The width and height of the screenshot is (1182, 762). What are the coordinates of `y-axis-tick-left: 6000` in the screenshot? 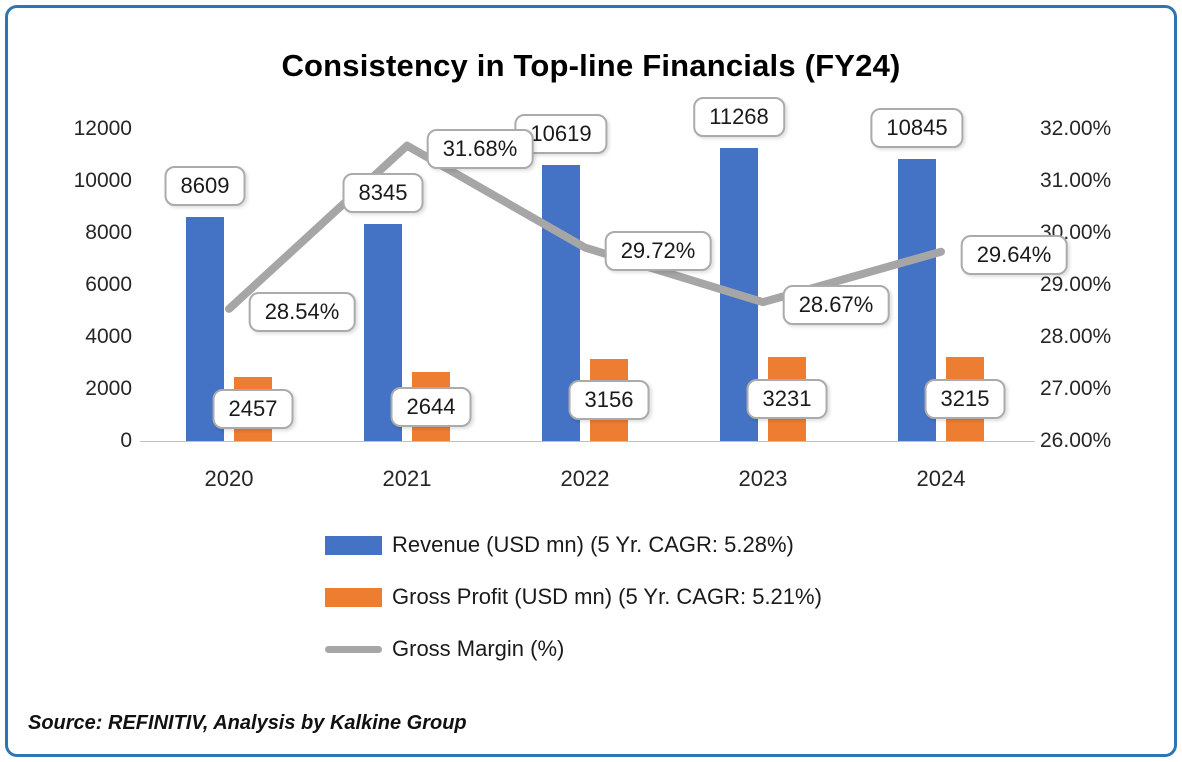 It's located at (108, 284).